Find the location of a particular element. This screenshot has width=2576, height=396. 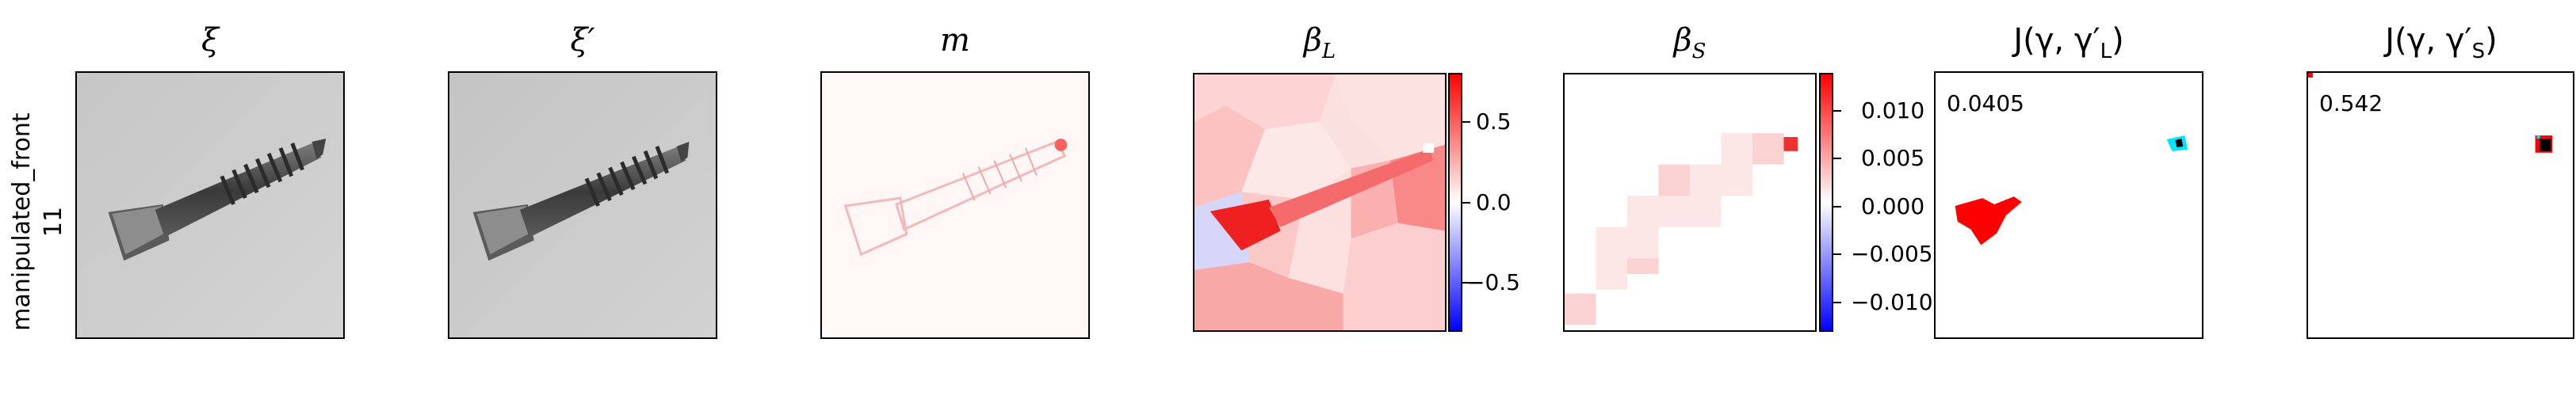

panel-title-beta-l: βL is located at coordinates (1319, 42).